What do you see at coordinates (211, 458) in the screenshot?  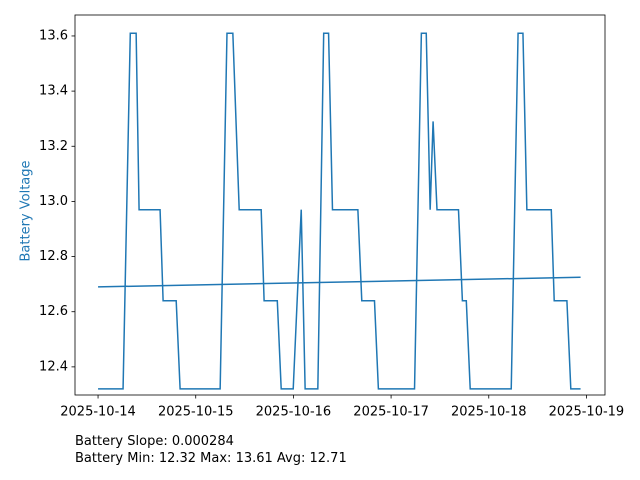 I see `annotation: Battery Min: 12.32 Max: 13.61 Avg: 12.71` at bounding box center [211, 458].